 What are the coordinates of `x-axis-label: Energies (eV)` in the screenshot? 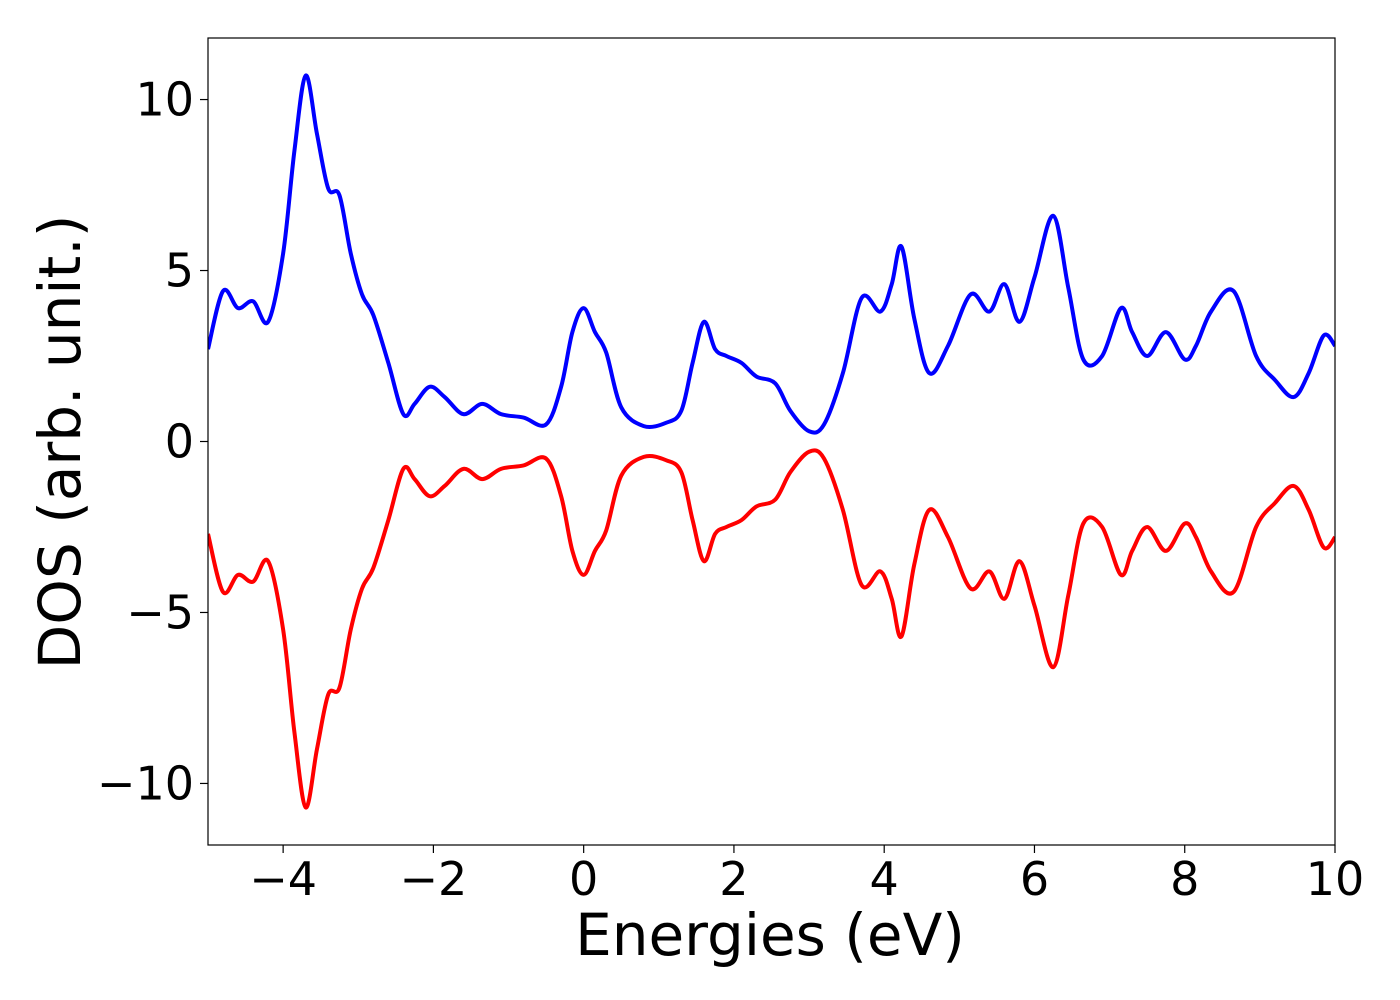 It's located at (770, 935).